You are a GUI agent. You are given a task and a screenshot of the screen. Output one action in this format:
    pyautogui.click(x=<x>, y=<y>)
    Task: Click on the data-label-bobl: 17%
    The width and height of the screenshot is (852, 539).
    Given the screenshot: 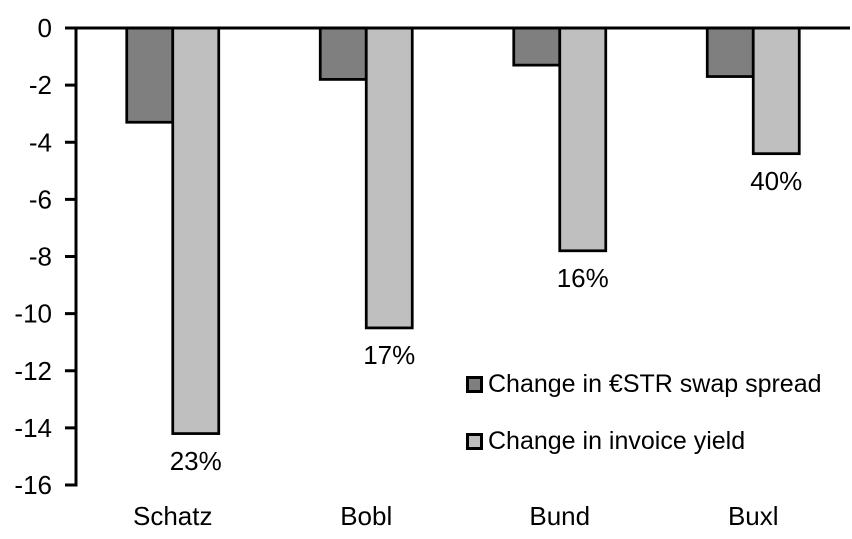 What is the action you would take?
    pyautogui.click(x=389, y=355)
    